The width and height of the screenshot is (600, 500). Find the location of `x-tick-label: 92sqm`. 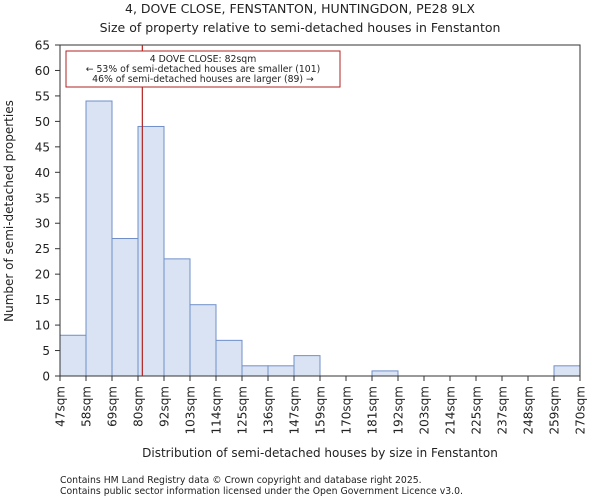

x-tick-label: 92sqm is located at coordinates (165, 406).